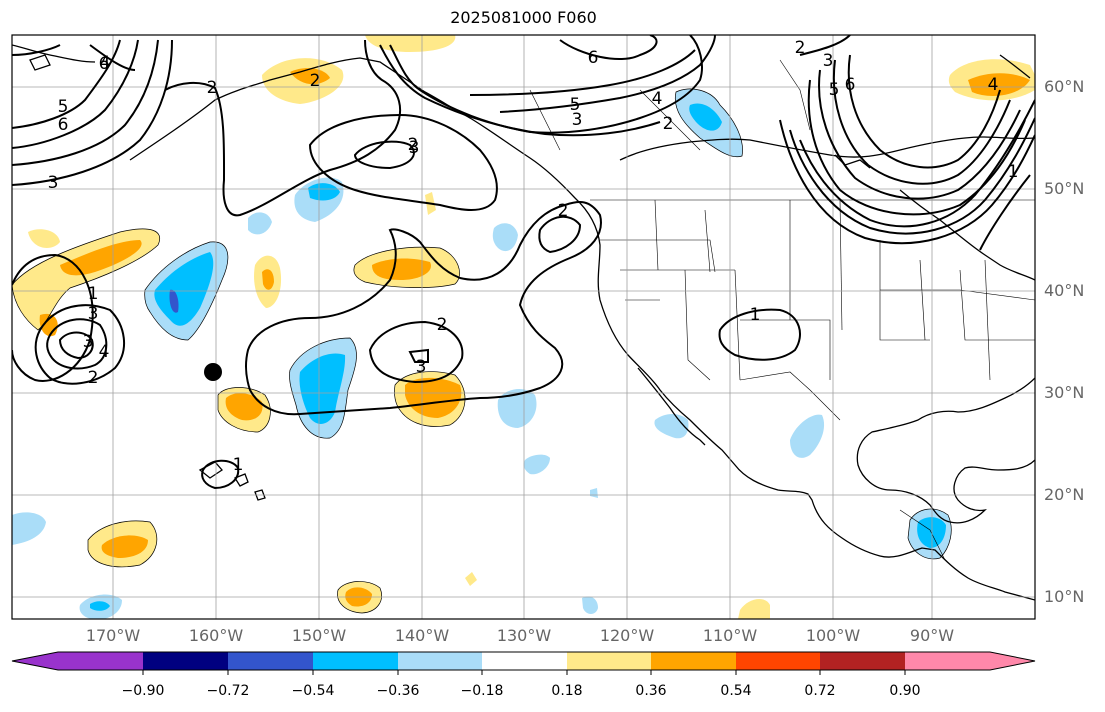 The image size is (1105, 712). I want to click on colorbar-tick-label: 0.54, so click(736, 691).